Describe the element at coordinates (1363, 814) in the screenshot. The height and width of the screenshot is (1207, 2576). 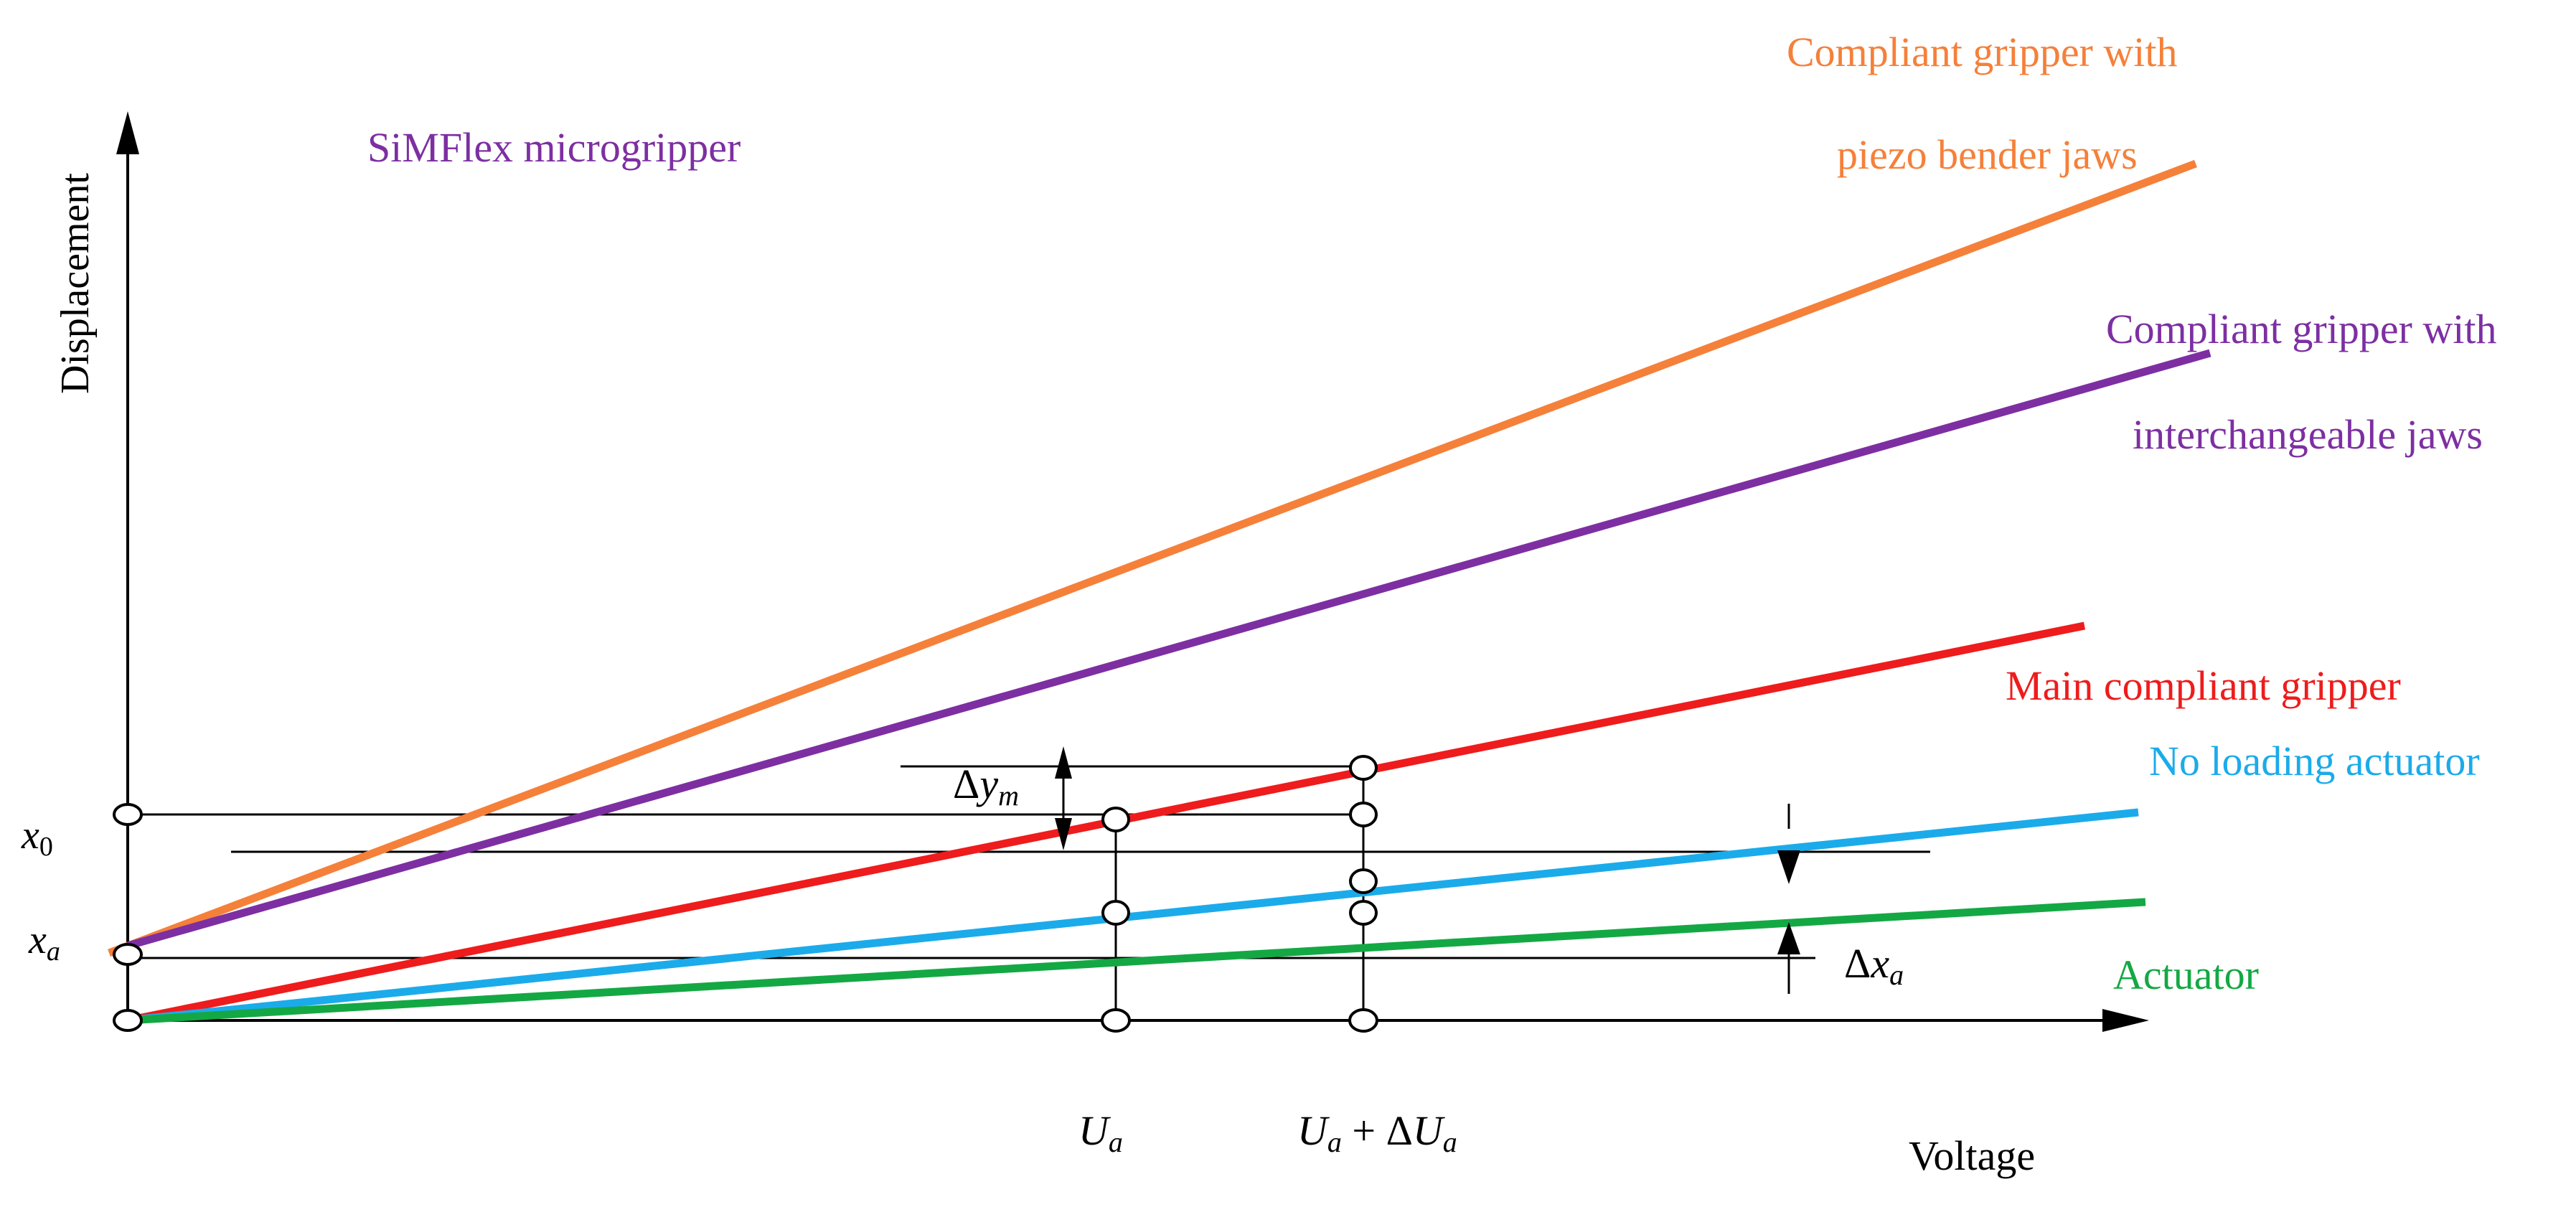
I see `marker-uaplus-x0` at that location.